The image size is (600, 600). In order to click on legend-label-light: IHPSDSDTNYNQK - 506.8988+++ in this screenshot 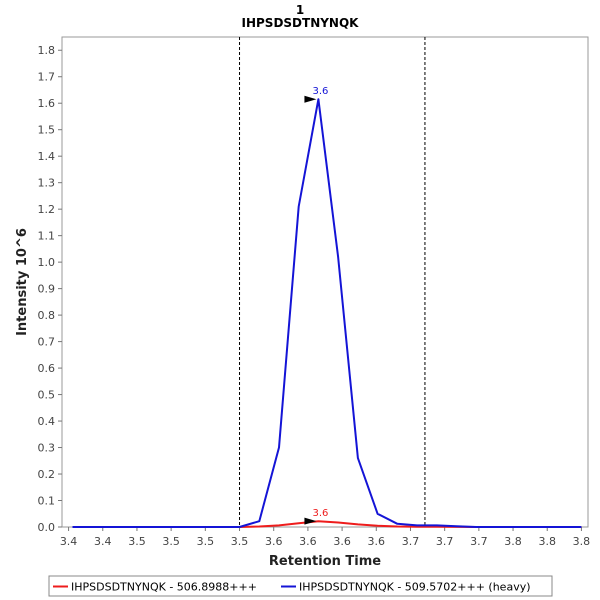, I will do `click(164, 587)`.